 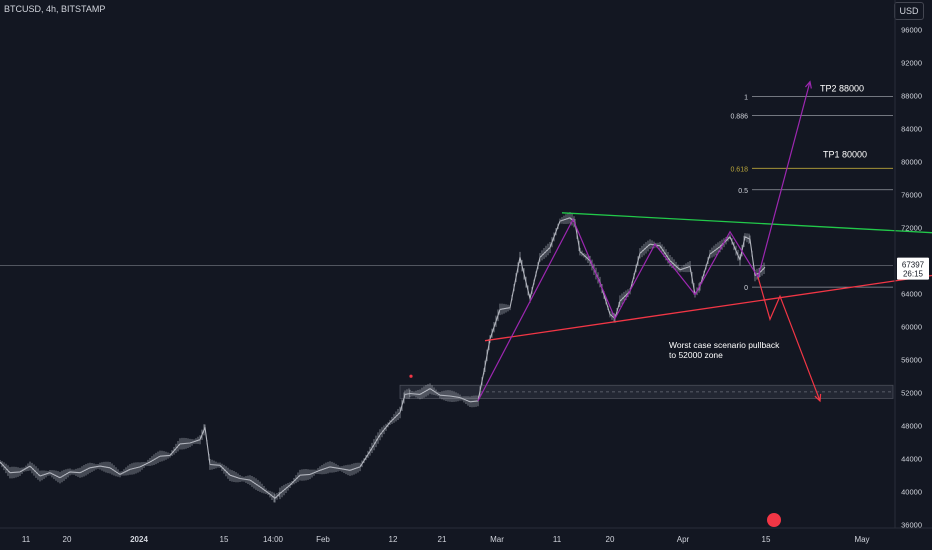 What do you see at coordinates (842, 89) in the screenshot?
I see `target-label: TP2 88000` at bounding box center [842, 89].